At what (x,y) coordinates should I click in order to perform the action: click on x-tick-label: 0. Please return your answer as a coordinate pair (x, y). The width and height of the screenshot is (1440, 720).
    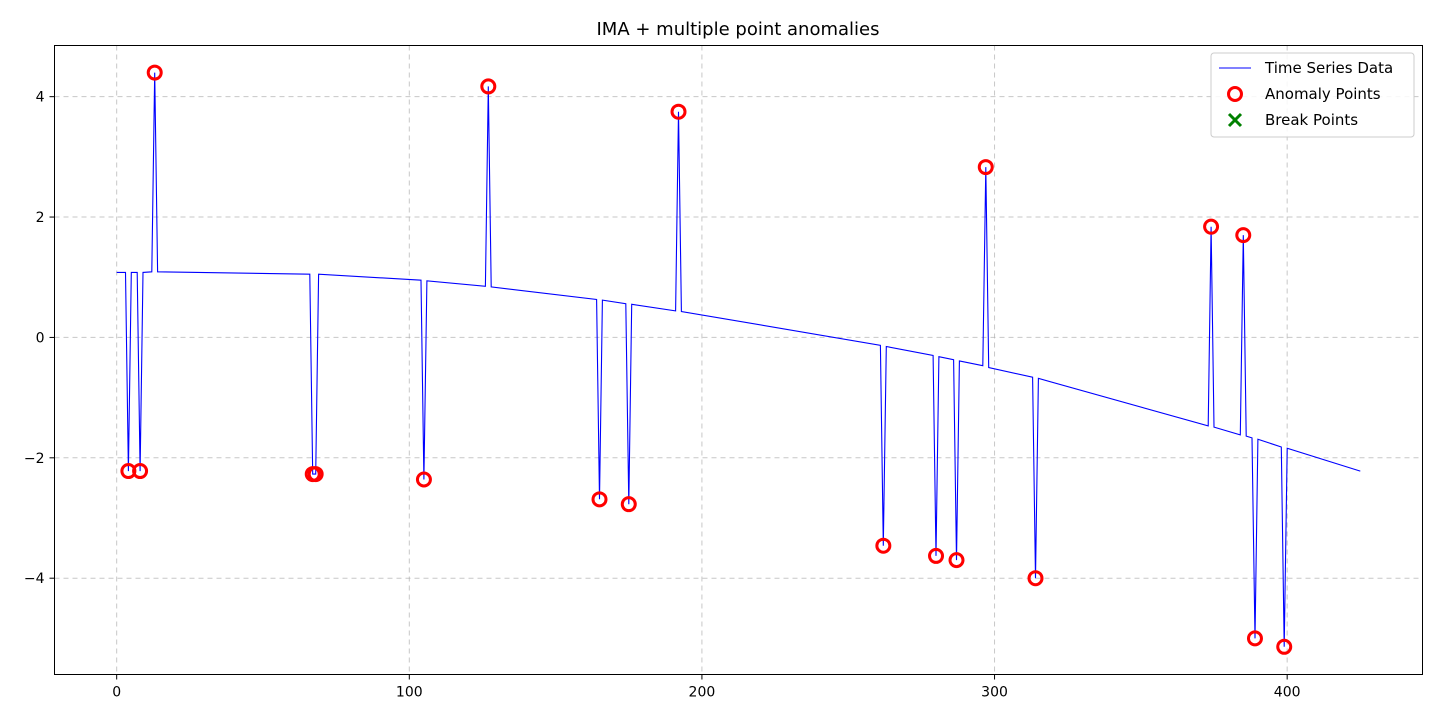
    Looking at the image, I should click on (116, 693).